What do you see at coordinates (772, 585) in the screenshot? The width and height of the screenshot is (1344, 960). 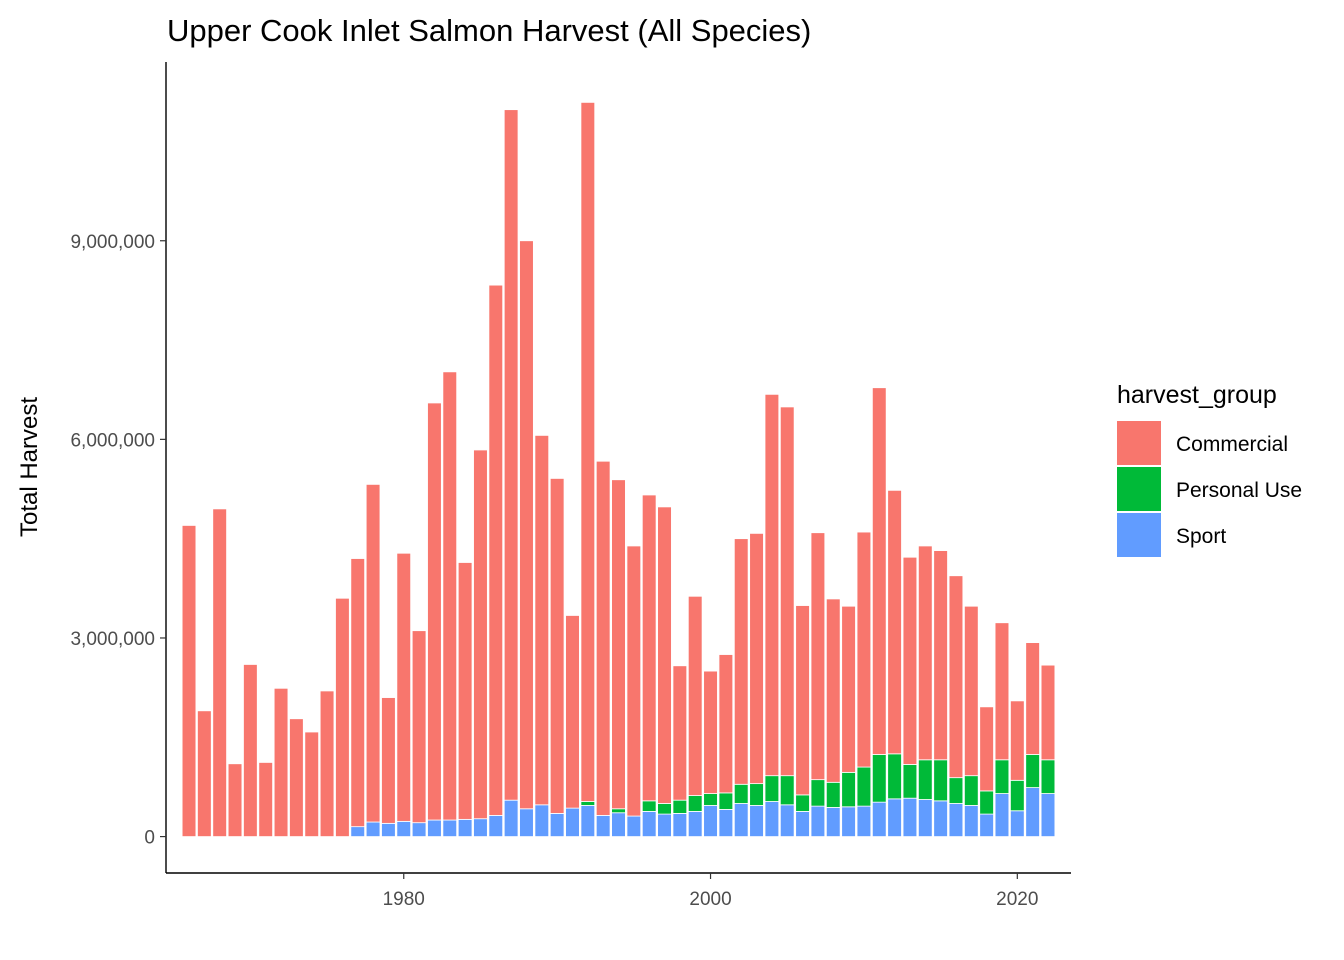 I see `bar-commercial-2004` at bounding box center [772, 585].